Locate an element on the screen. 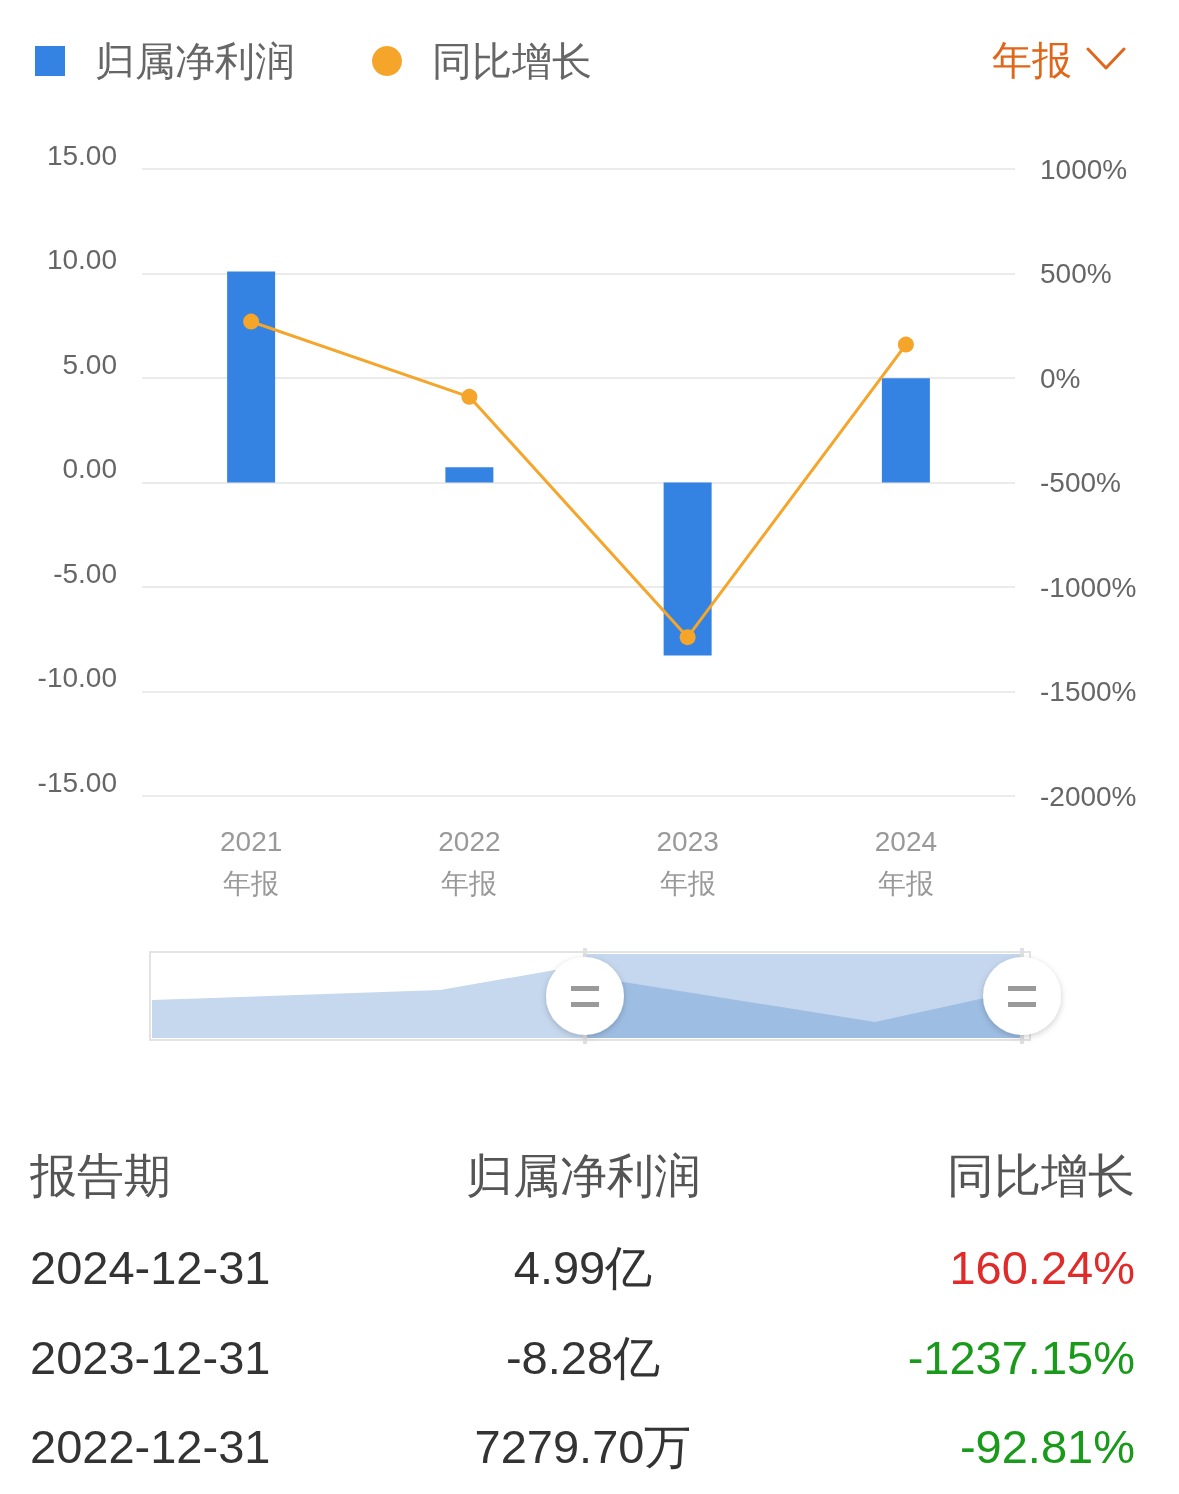  text: 归属净利润 is located at coordinates (583, 1176).